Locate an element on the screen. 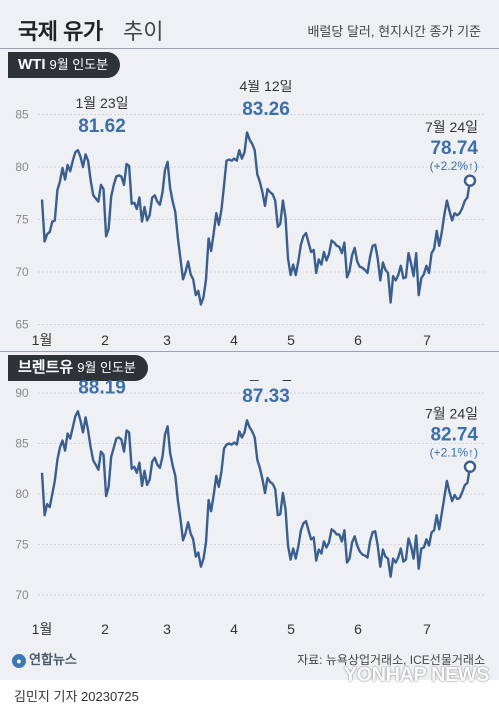 This screenshot has height=708, width=499. annotation-value: 88.19 is located at coordinates (102, 389).